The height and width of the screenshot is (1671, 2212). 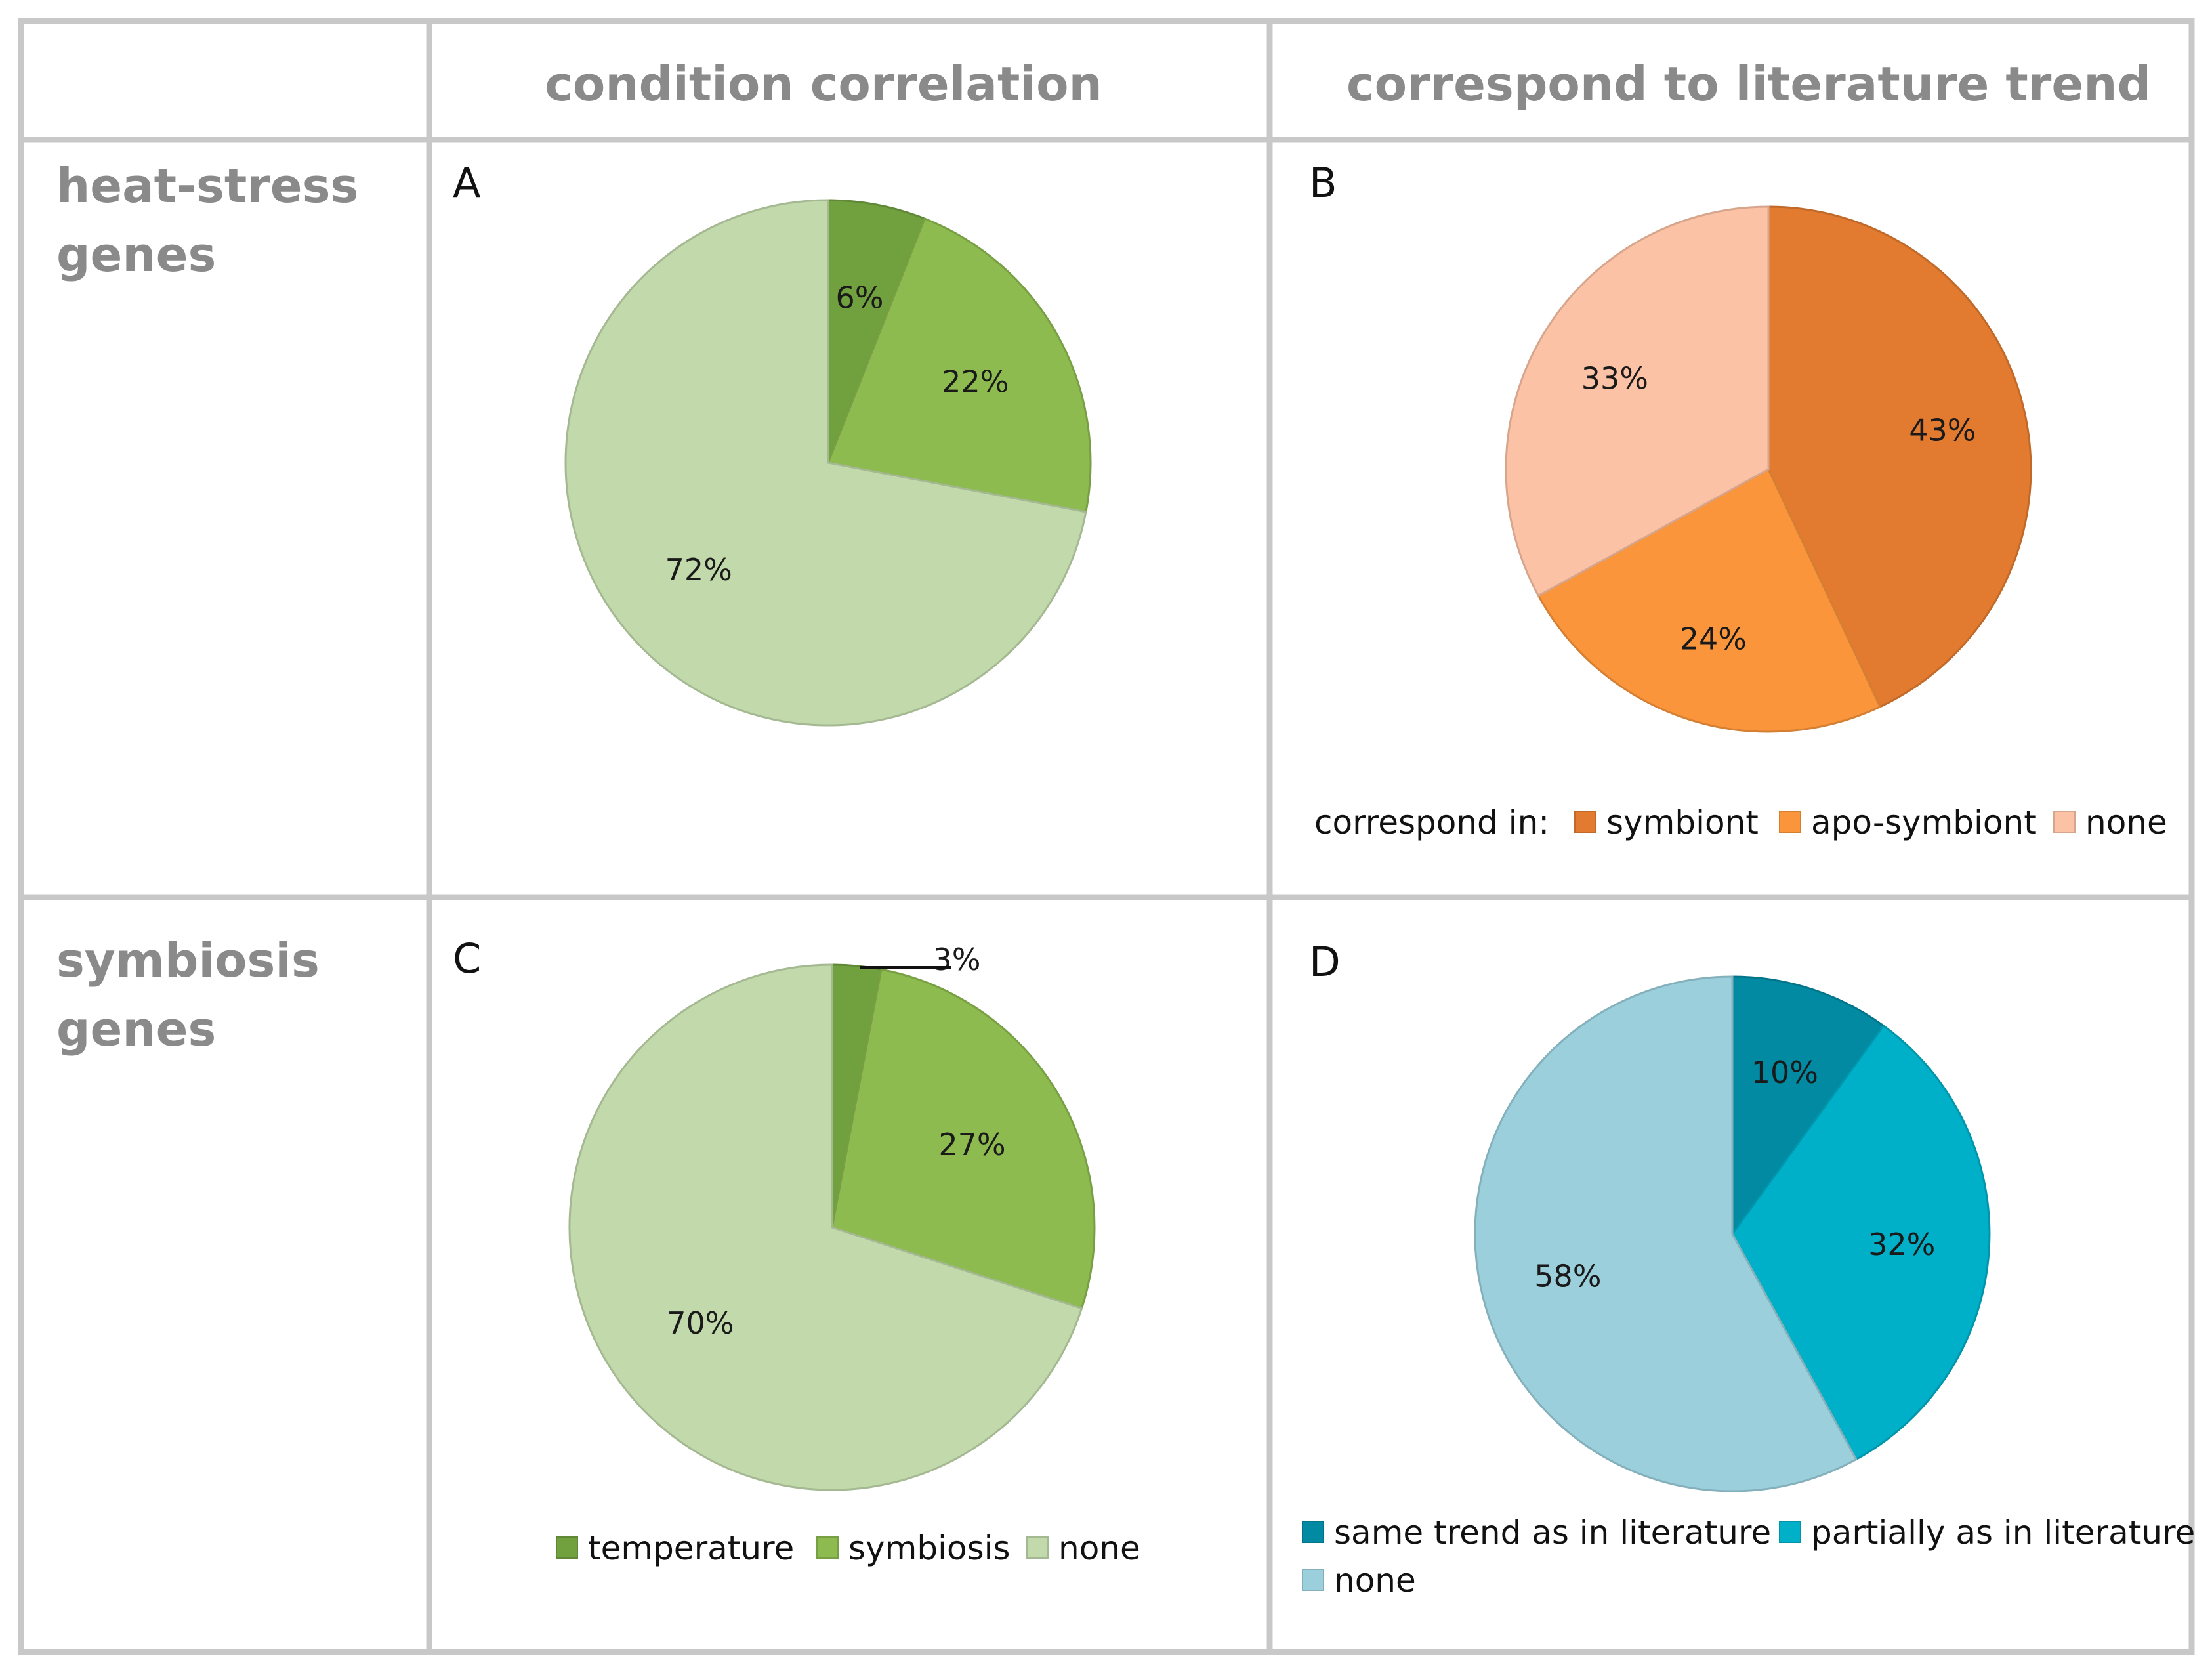 I want to click on pie-slice-C-symbiosis, so click(x=963, y=1139).